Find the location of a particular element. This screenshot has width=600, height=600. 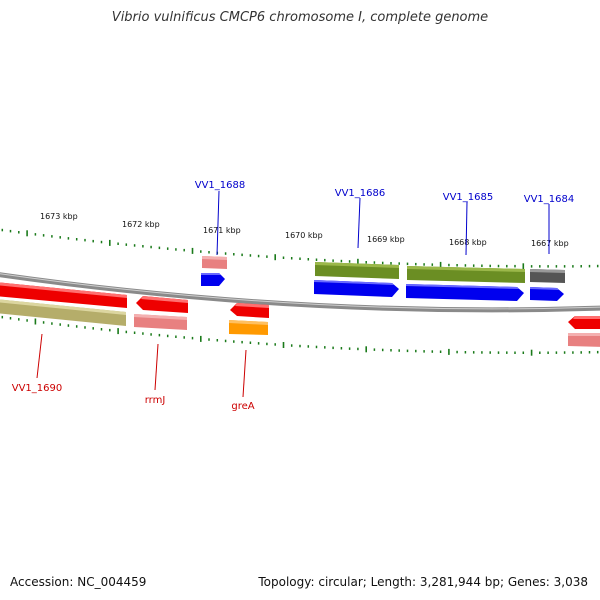

gene-grea is located at coordinates (248, 327).